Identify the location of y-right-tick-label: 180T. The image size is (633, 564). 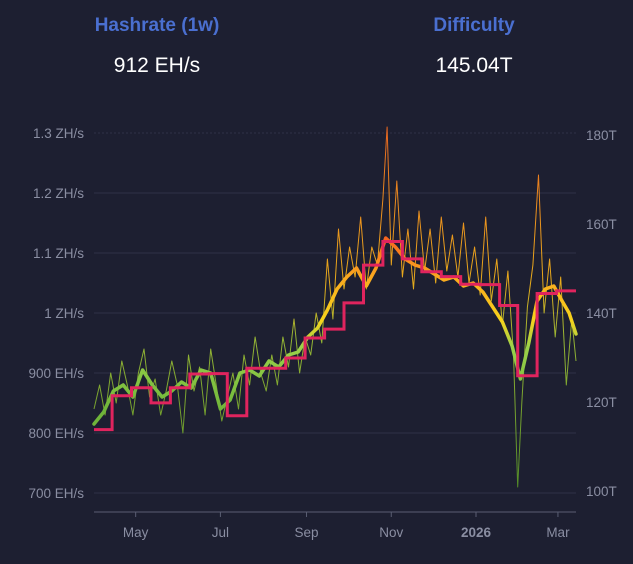
(601, 135).